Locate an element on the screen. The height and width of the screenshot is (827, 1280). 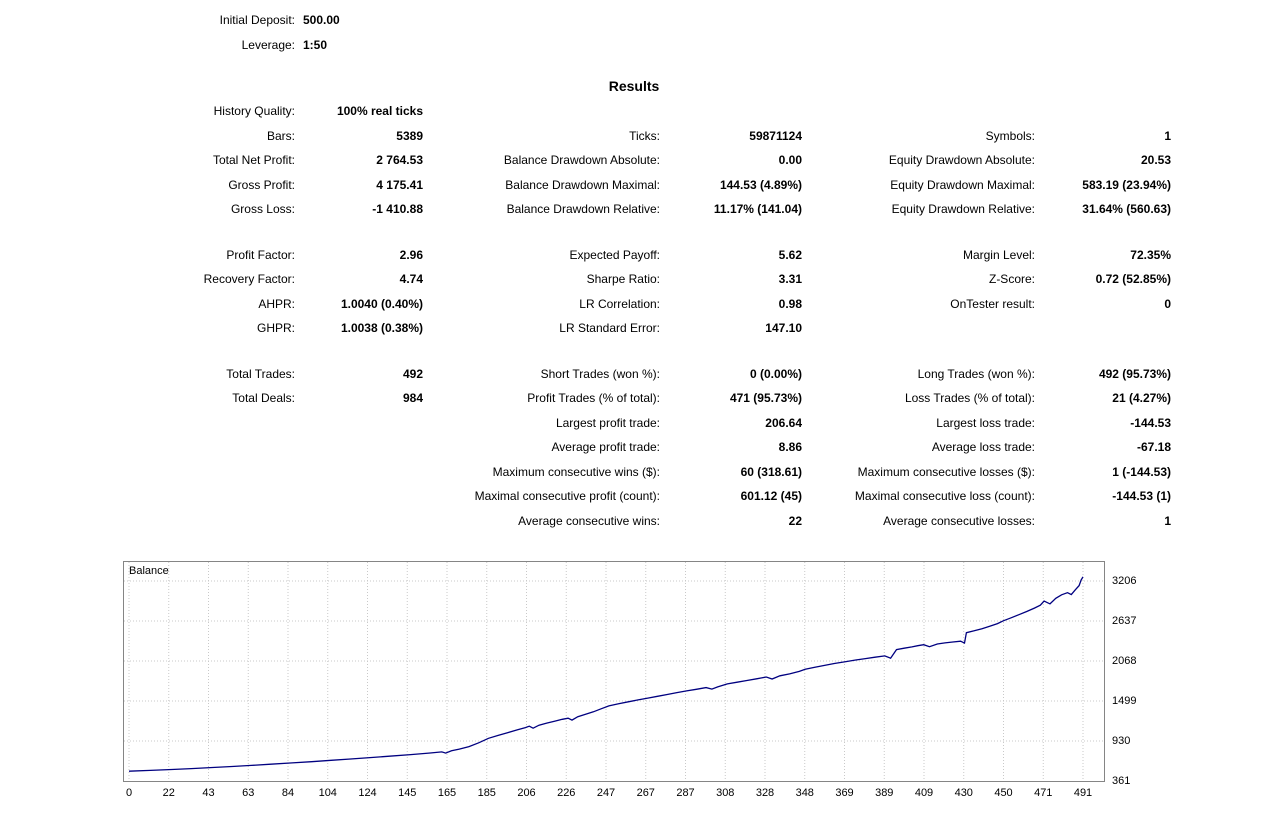
stat-value: 31.64% (560.63) is located at coordinates (1126, 209).